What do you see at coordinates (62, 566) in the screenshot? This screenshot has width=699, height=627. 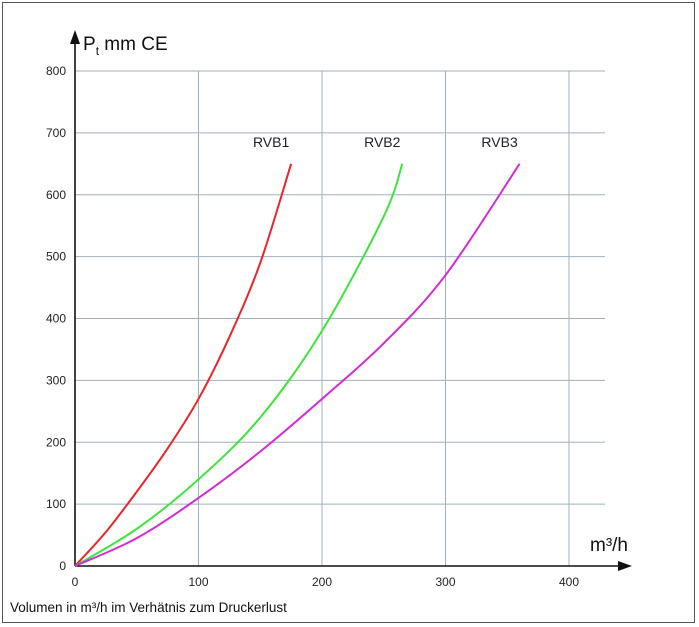 I see `y-tick-label-0: 0` at bounding box center [62, 566].